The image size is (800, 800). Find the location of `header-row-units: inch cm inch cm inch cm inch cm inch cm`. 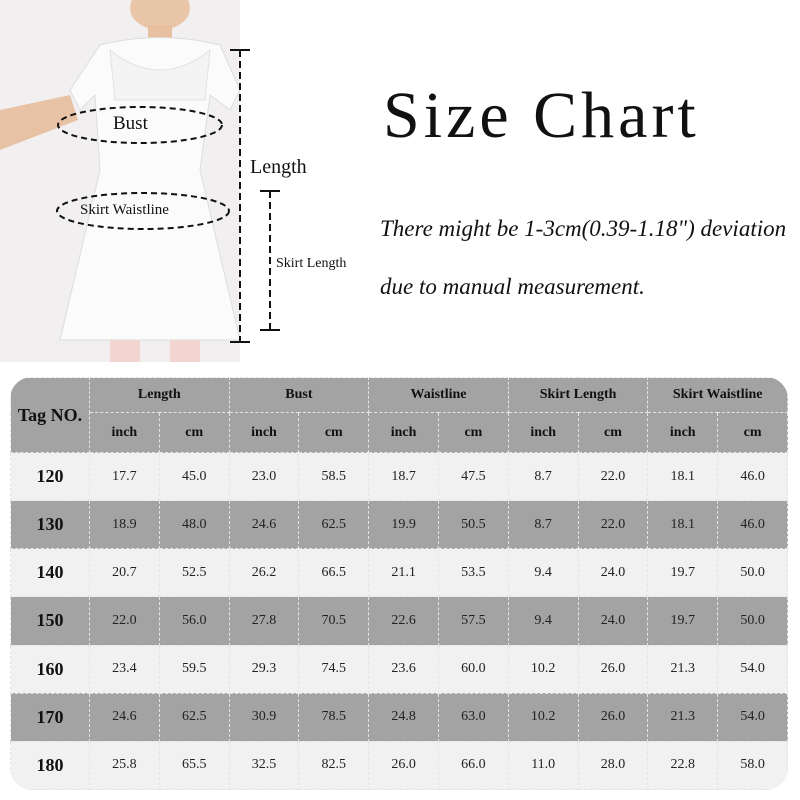

header-row-units: inch cm inch cm inch cm inch cm inch cm is located at coordinates (399, 432).